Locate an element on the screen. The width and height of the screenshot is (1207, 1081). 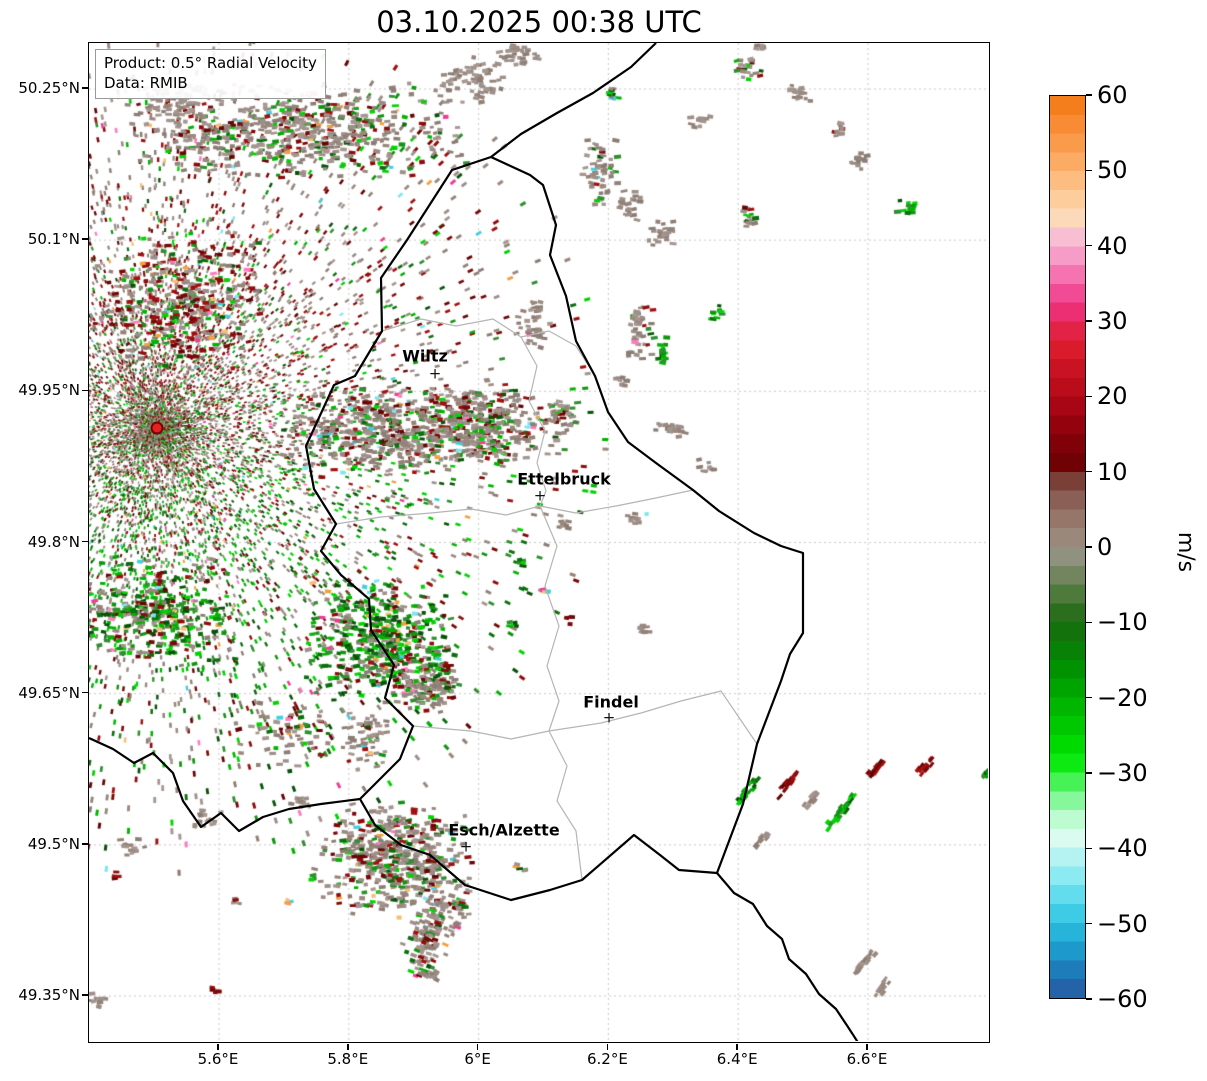
lat-tick-label: 49.8°N is located at coordinates (53, 541).